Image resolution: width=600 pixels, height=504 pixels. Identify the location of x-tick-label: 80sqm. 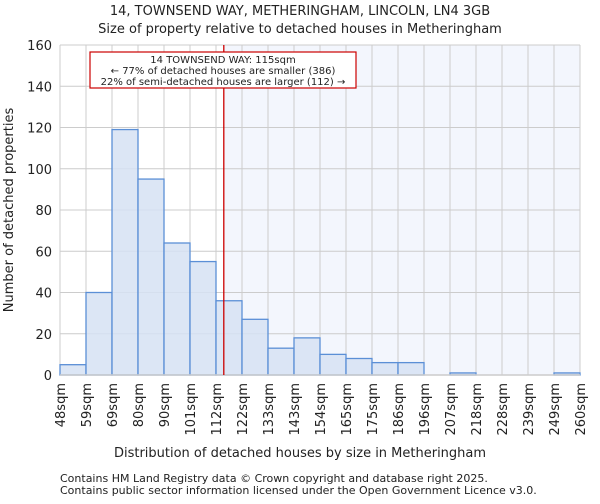
(139, 405).